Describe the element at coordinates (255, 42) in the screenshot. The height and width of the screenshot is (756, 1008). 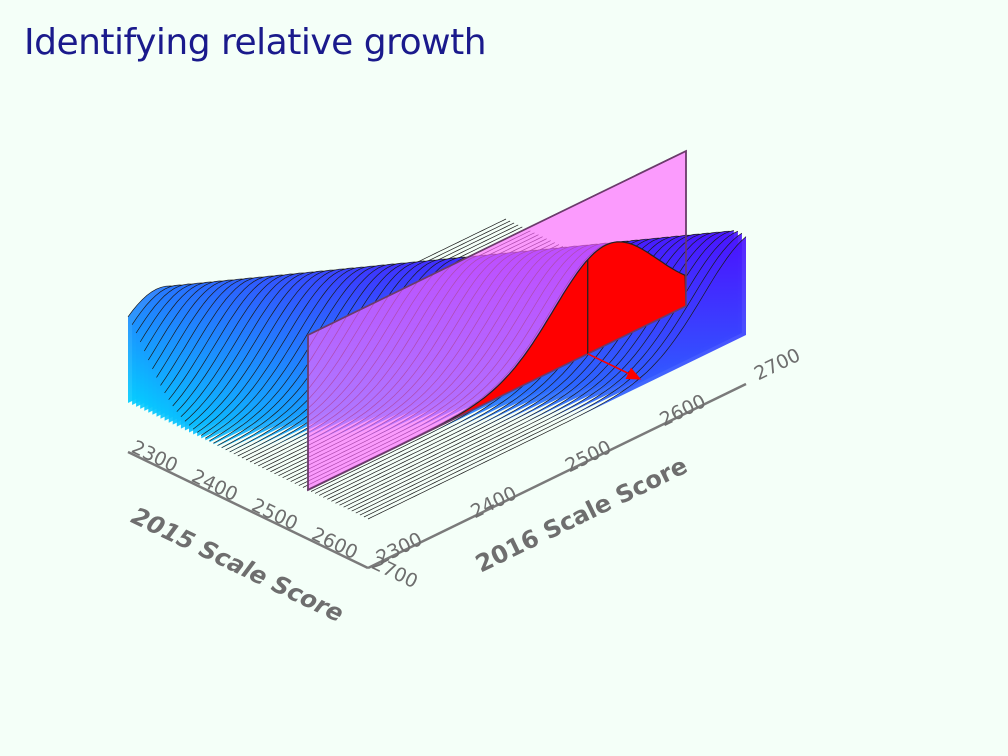
I see `slide-title: Identifying relative growth` at that location.